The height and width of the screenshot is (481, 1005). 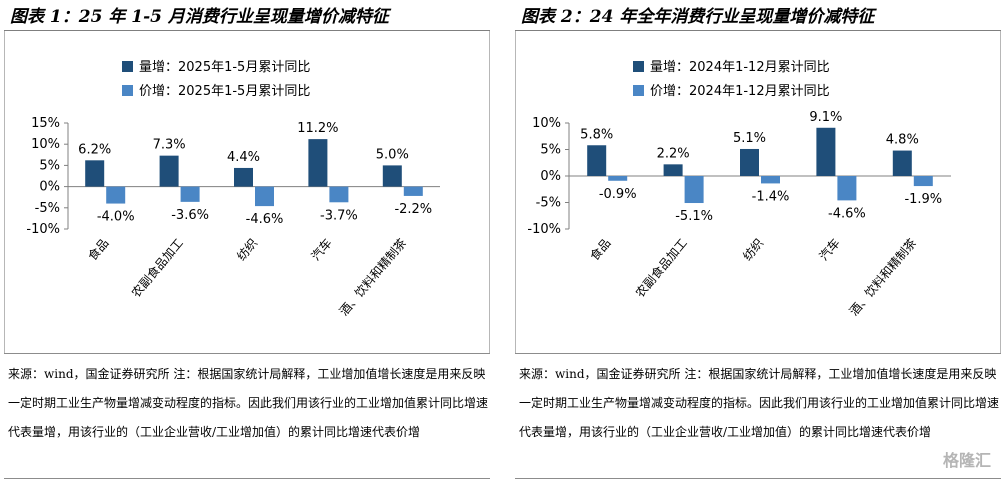 I want to click on data-label: 9.1%, so click(x=825, y=117).